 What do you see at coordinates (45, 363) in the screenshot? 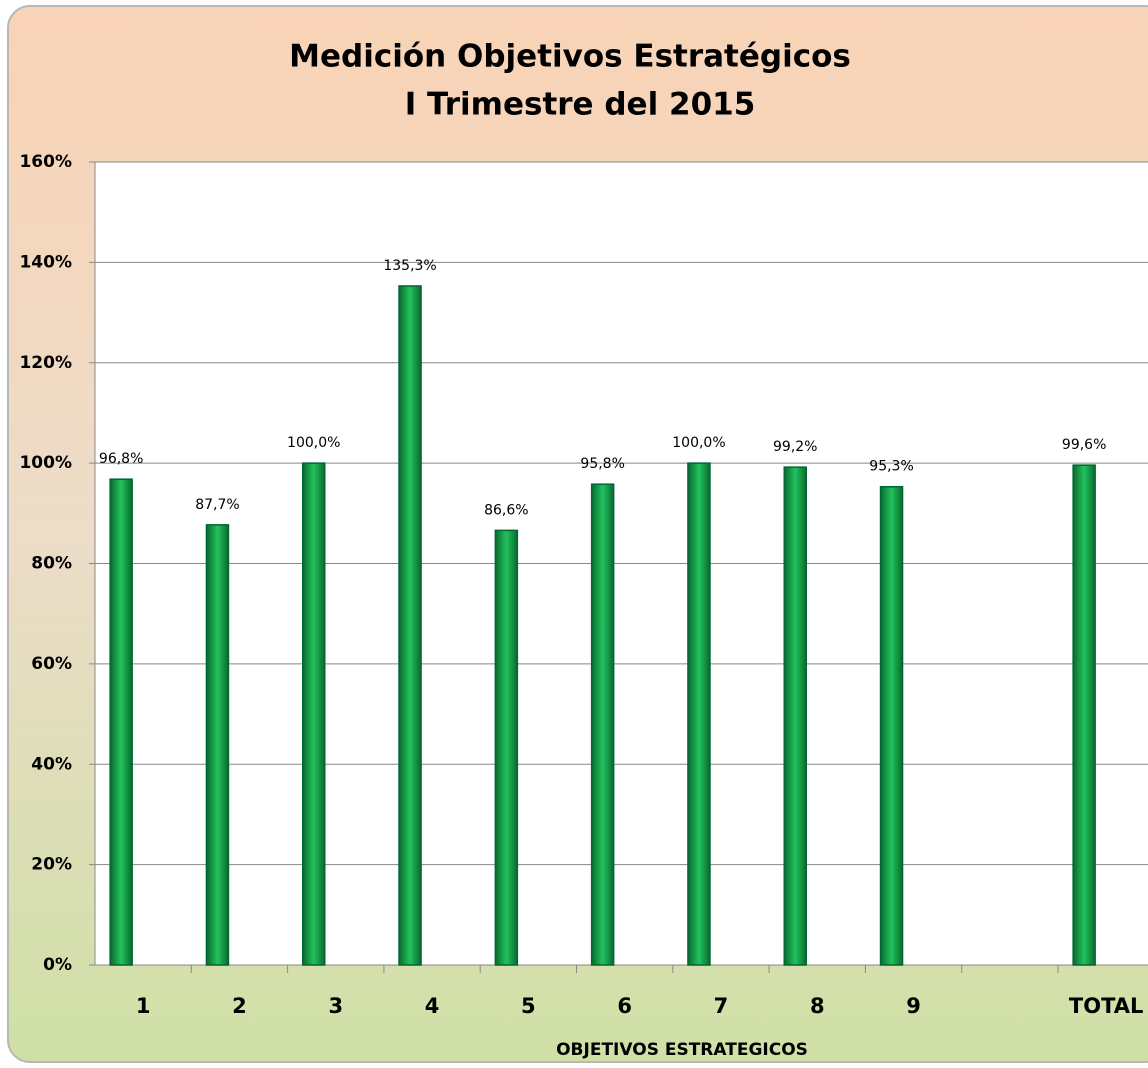
I see `y-tick-label: 120%` at bounding box center [45, 363].